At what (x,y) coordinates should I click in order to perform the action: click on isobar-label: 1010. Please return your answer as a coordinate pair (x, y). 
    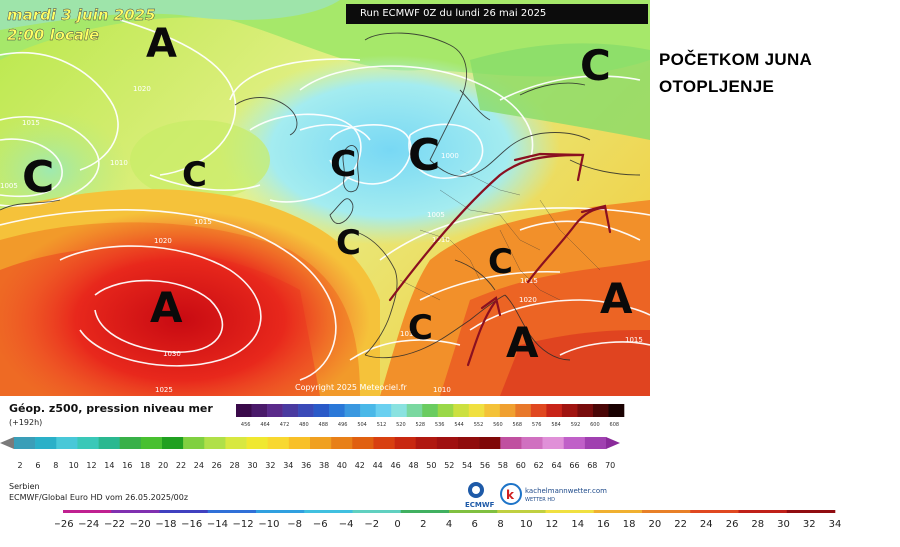
    Looking at the image, I should click on (119, 163).